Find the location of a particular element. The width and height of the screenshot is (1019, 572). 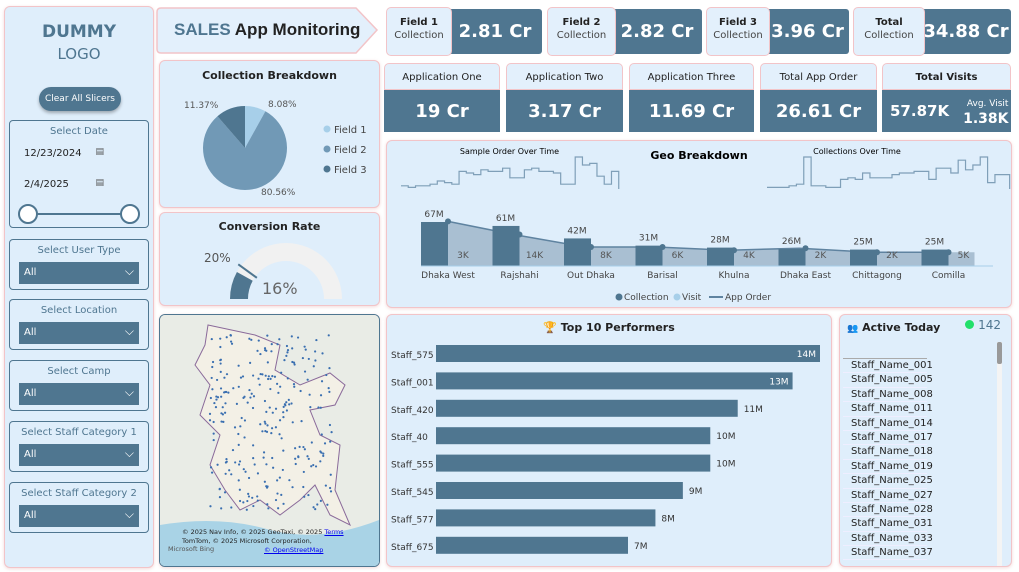

list-item: Staff_Name_027 is located at coordinates (888, 496).